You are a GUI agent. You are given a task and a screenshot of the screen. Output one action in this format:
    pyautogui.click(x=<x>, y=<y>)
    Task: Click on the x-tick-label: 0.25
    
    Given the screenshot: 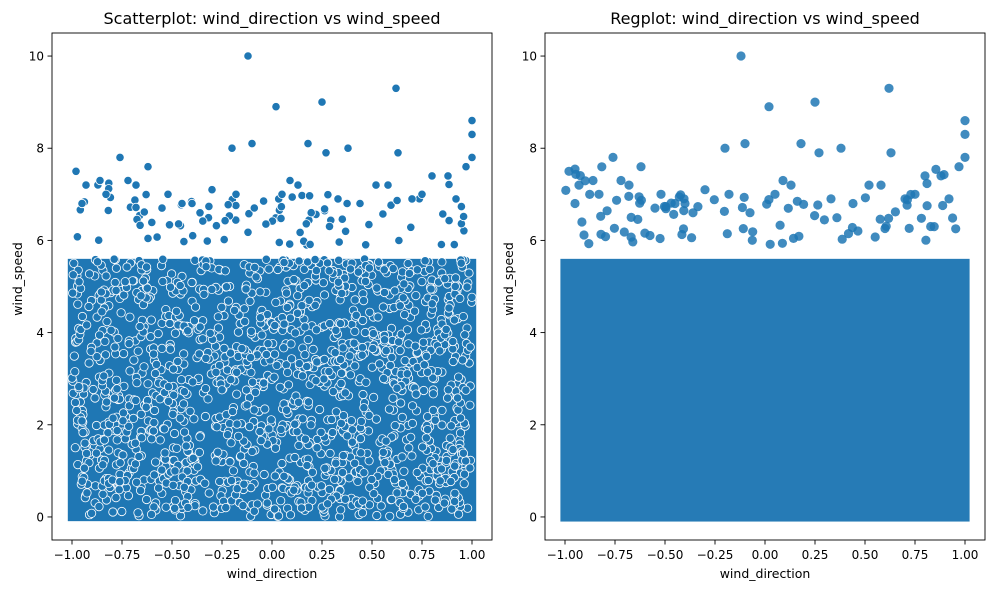 What is the action you would take?
    pyautogui.click(x=322, y=555)
    